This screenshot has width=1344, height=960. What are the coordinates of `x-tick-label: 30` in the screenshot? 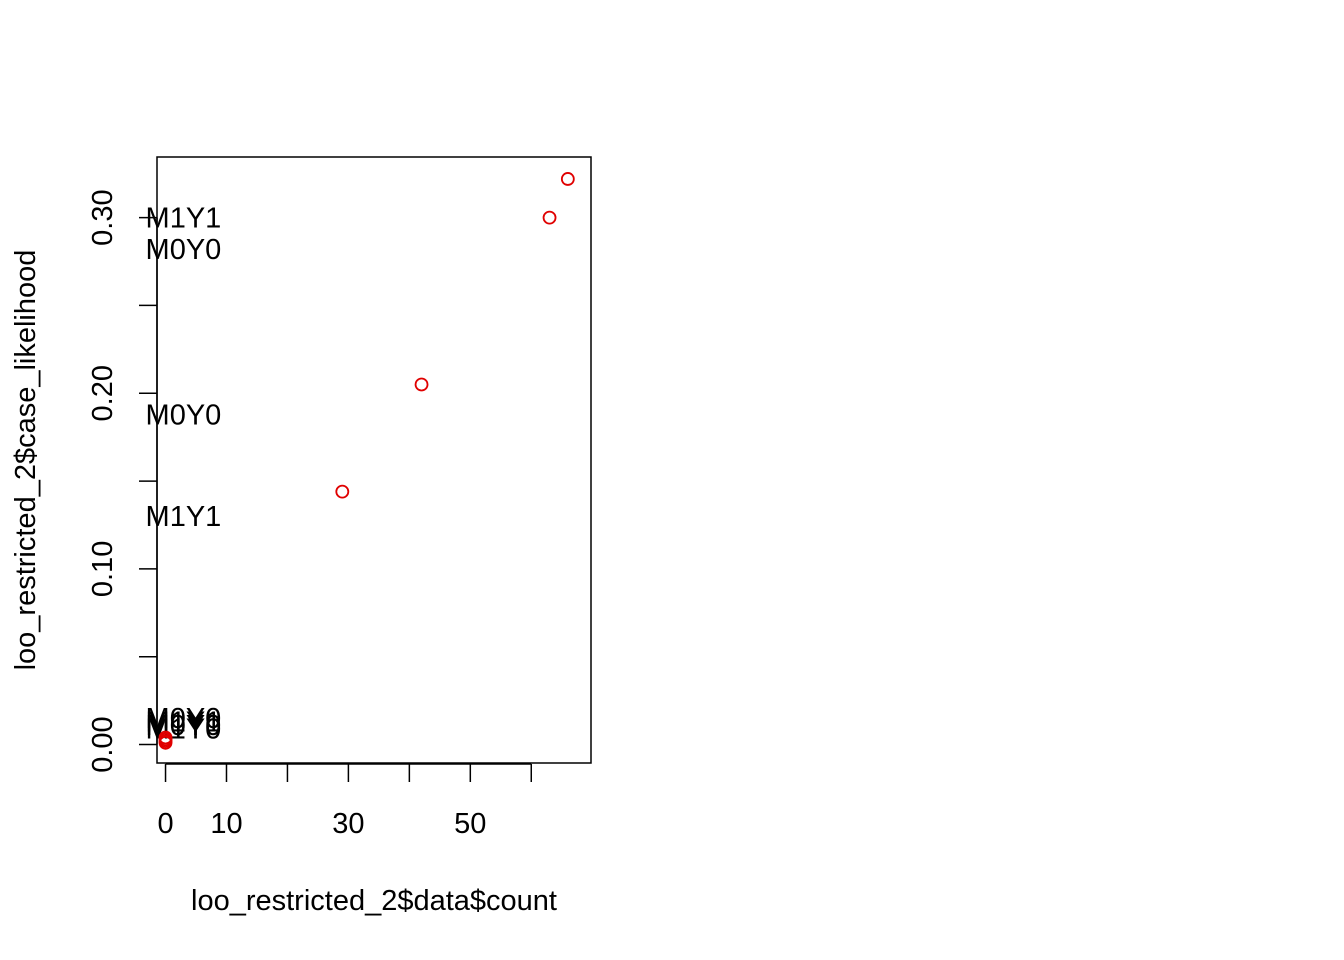 It's located at (348, 824).